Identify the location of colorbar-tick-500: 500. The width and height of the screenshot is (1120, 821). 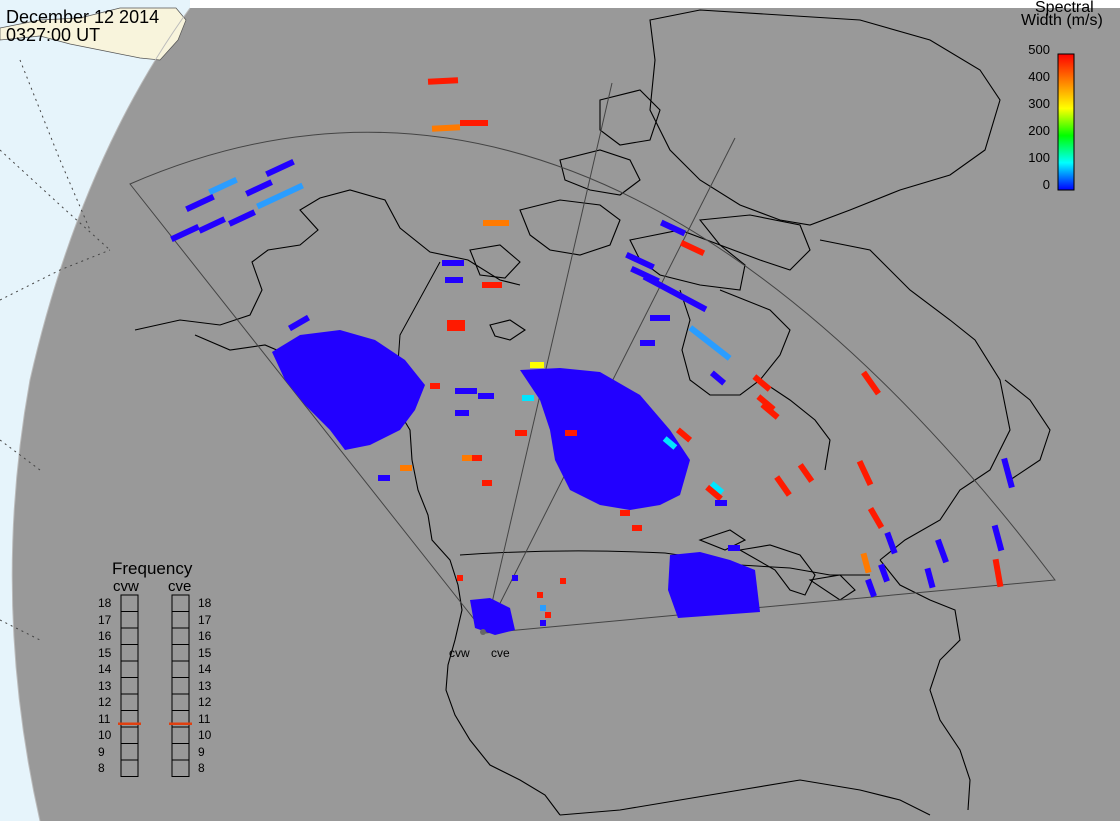
(1039, 49).